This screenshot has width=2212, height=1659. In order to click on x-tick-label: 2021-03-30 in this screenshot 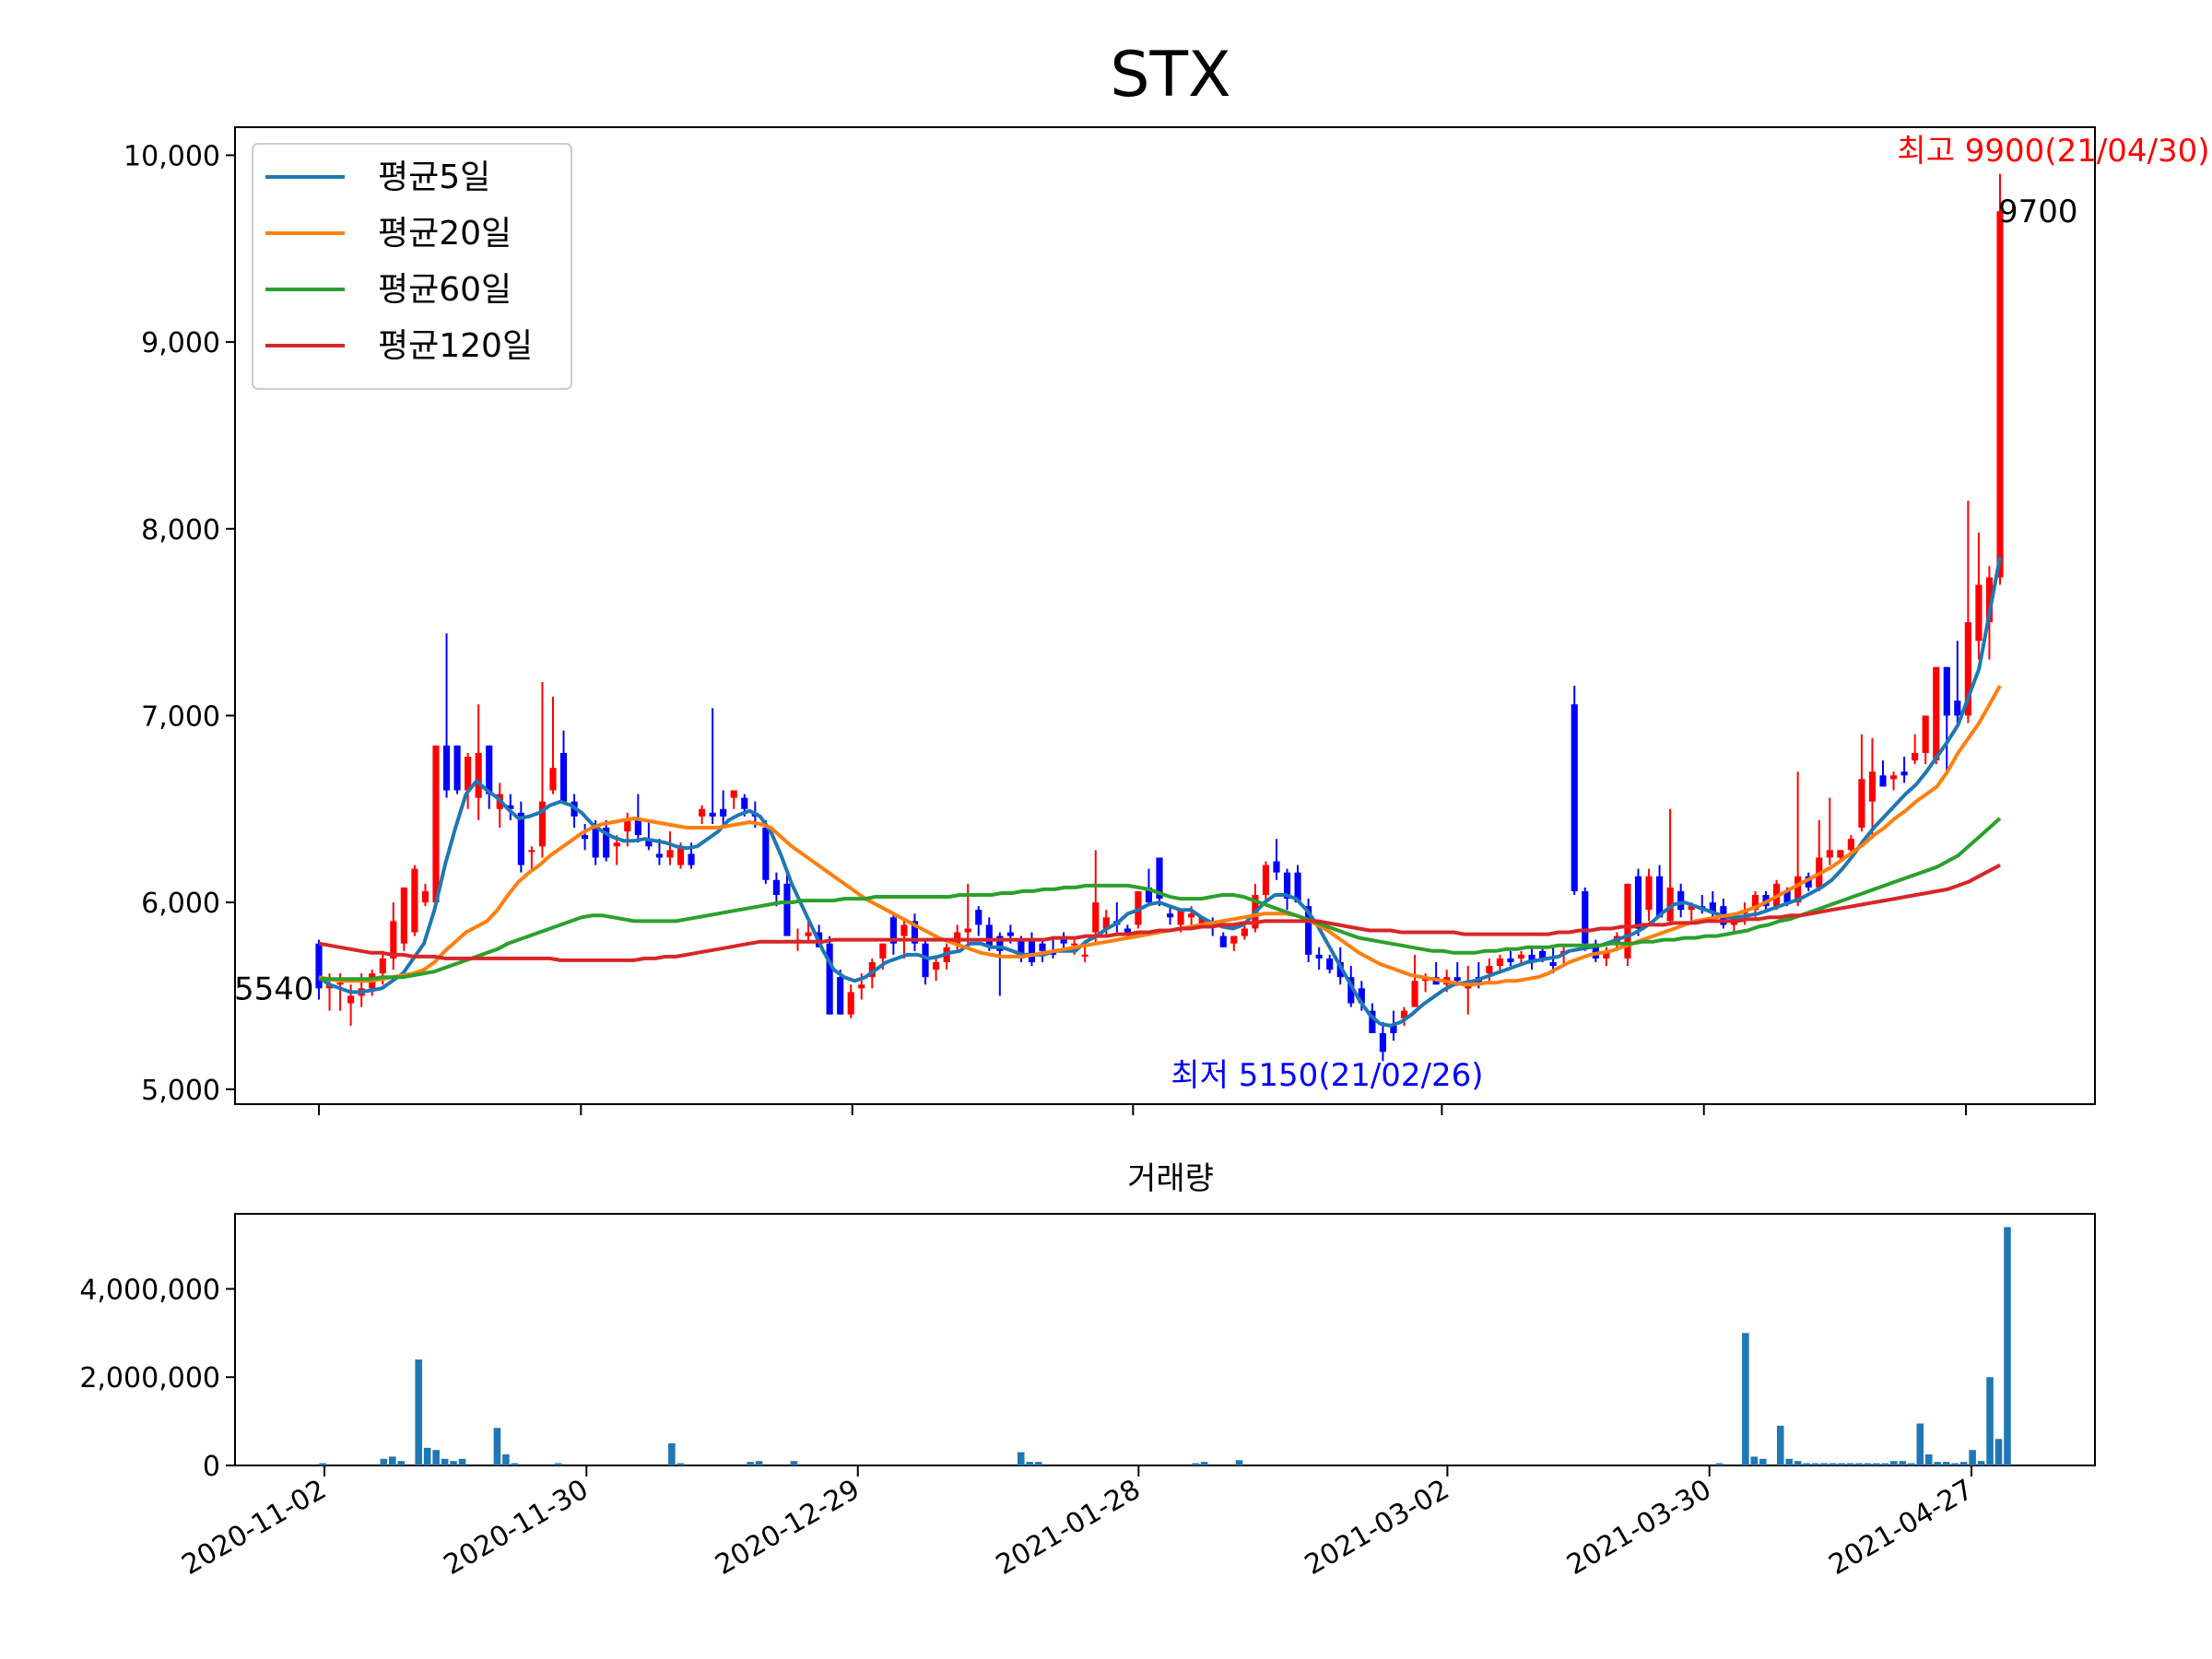, I will do `click(1638, 1528)`.